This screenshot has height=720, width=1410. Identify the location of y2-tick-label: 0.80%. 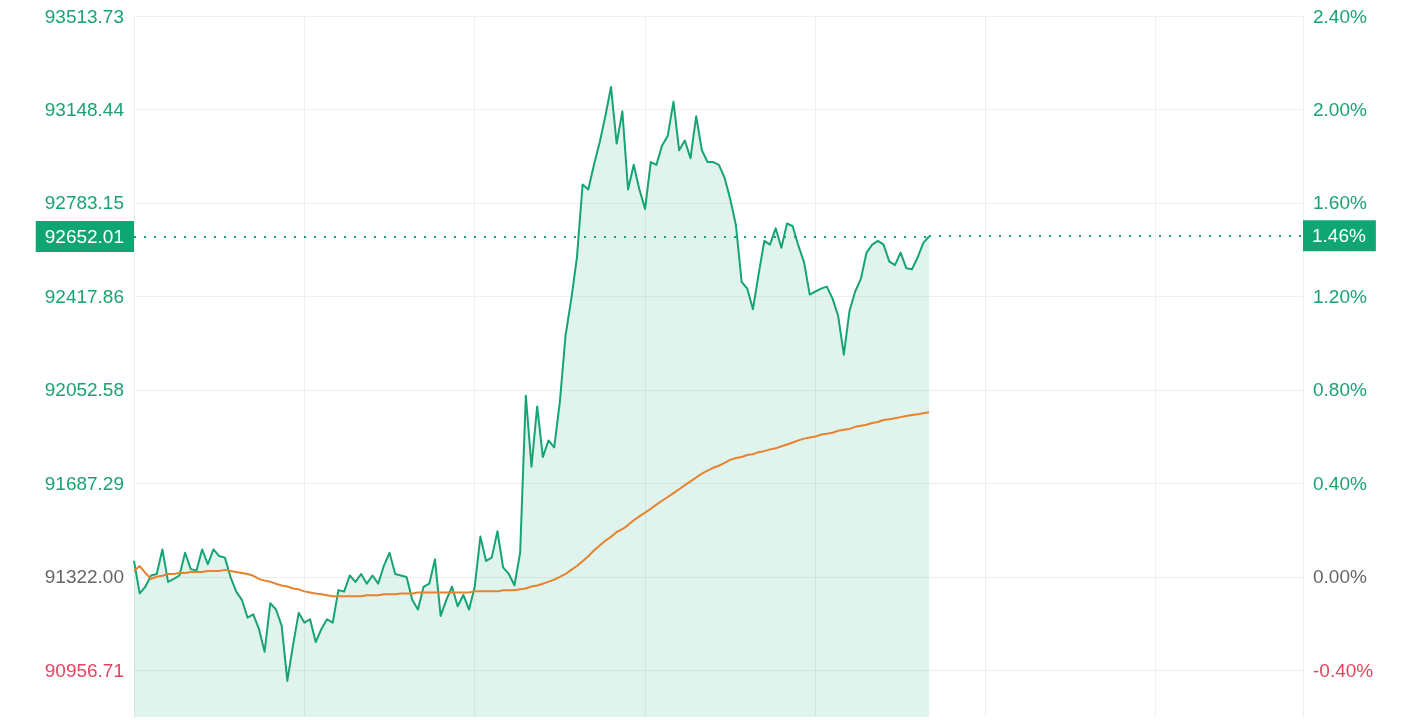
(1340, 390).